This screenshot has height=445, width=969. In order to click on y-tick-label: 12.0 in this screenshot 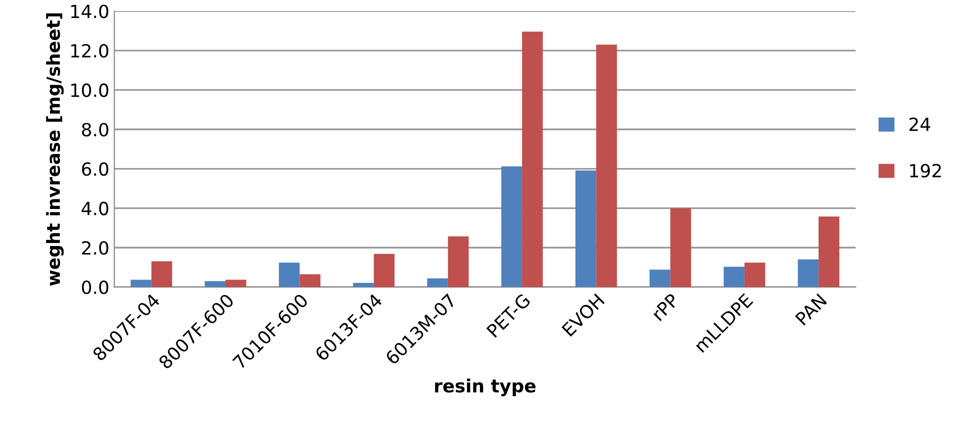, I will do `click(89, 51)`.